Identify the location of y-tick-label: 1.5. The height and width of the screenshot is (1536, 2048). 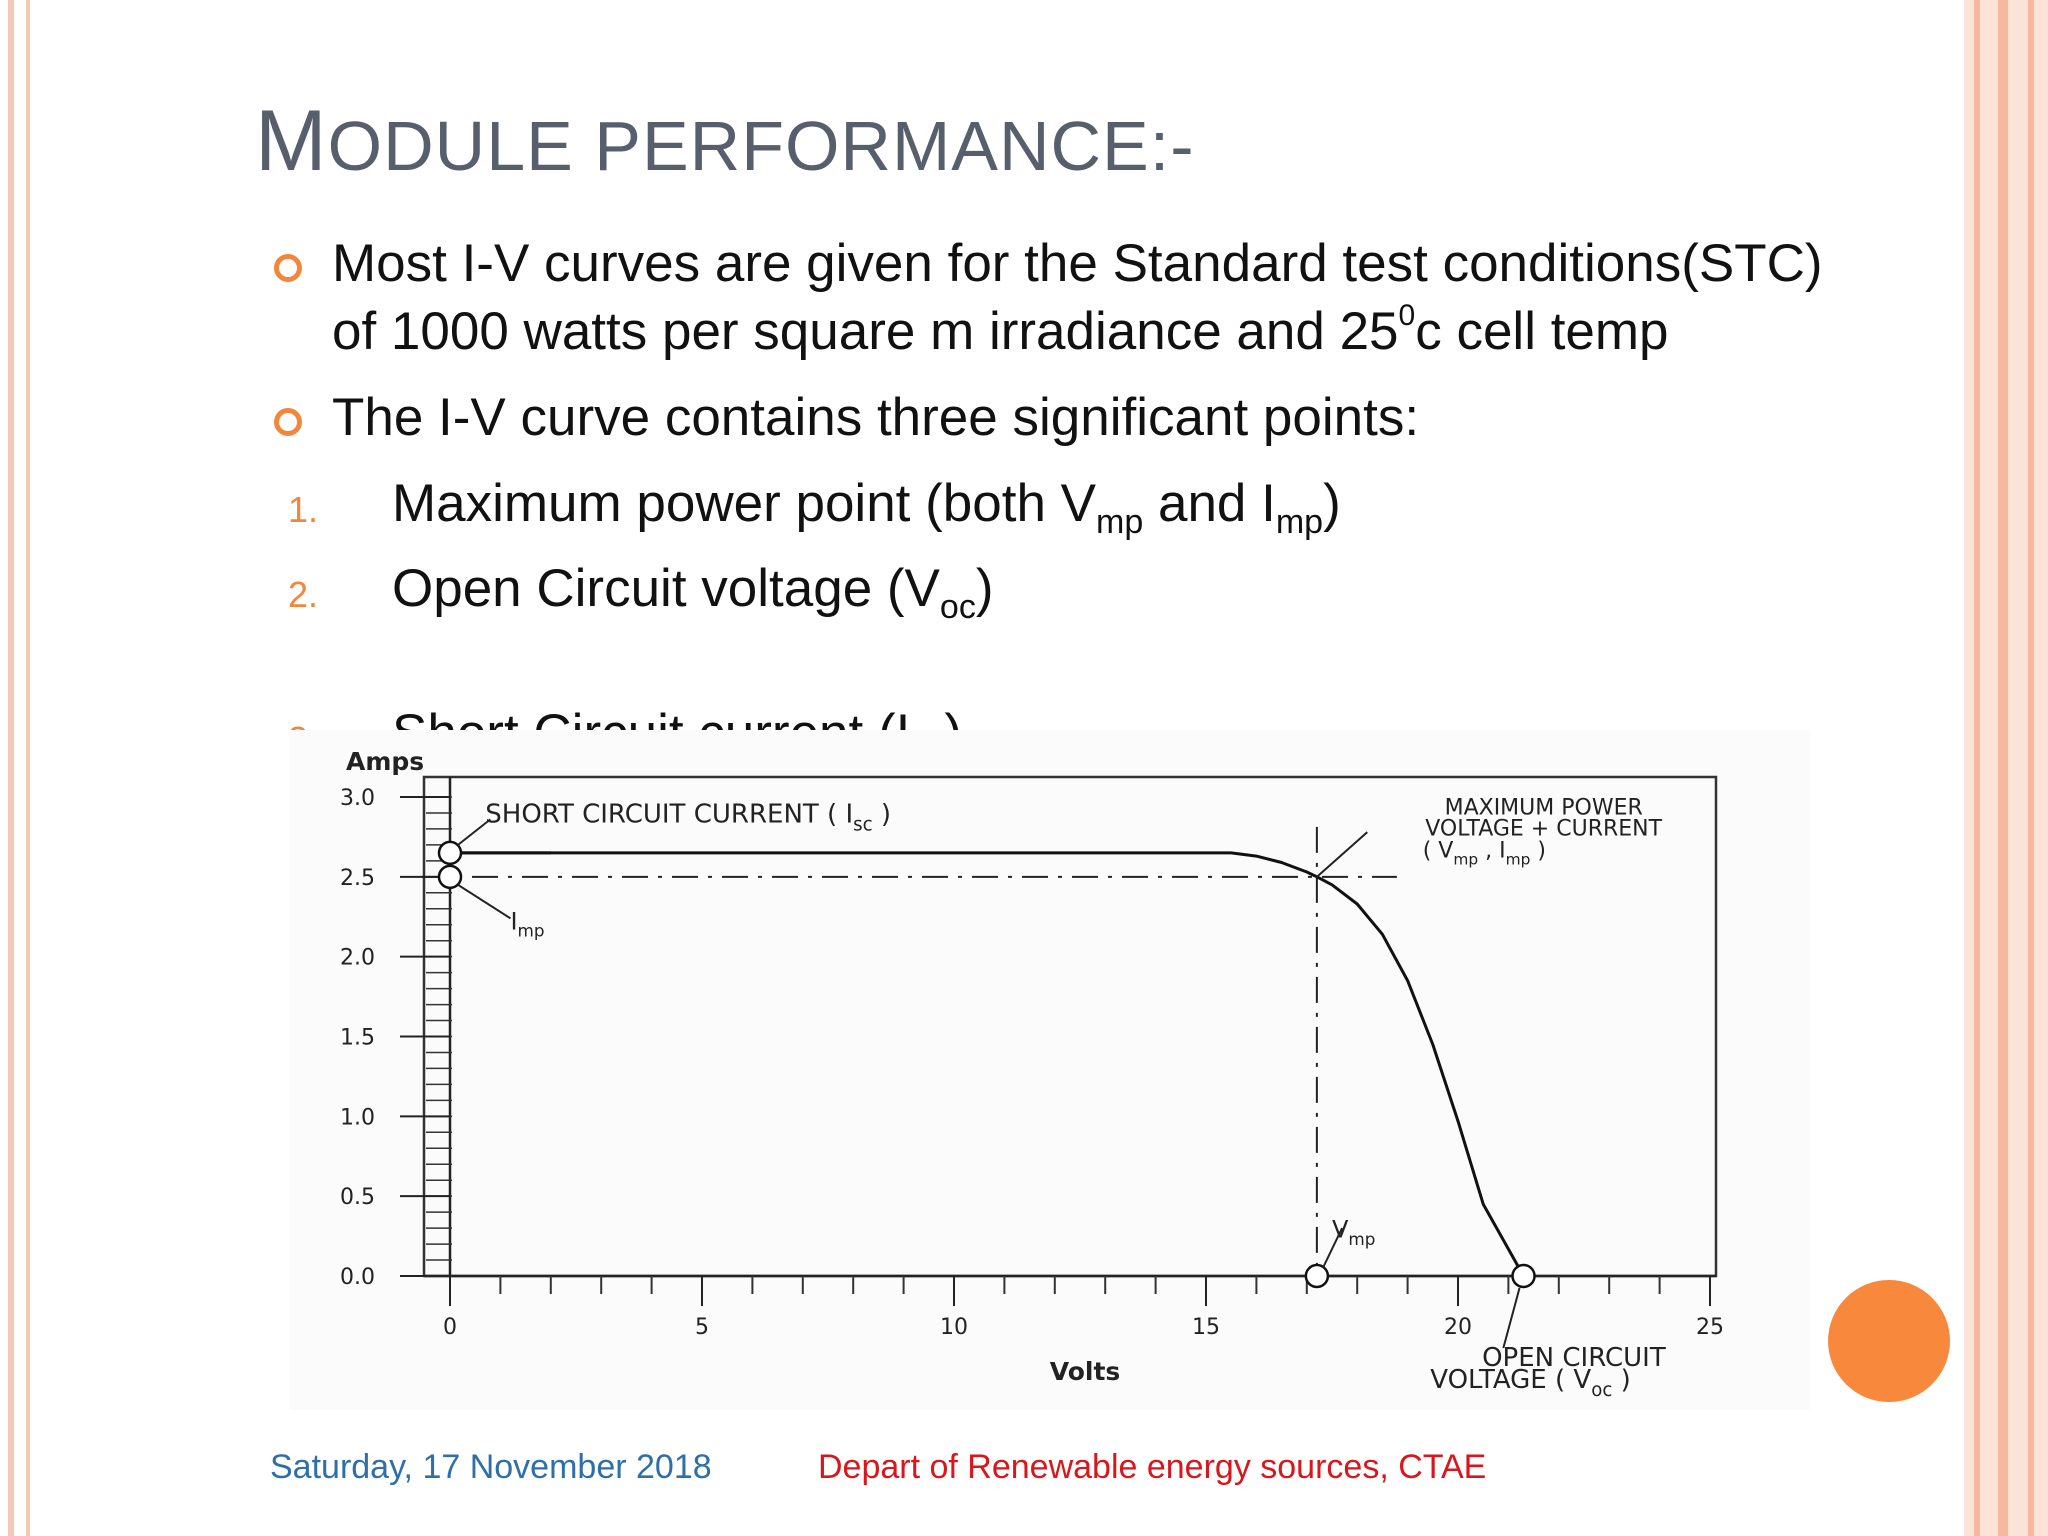
(357, 1038).